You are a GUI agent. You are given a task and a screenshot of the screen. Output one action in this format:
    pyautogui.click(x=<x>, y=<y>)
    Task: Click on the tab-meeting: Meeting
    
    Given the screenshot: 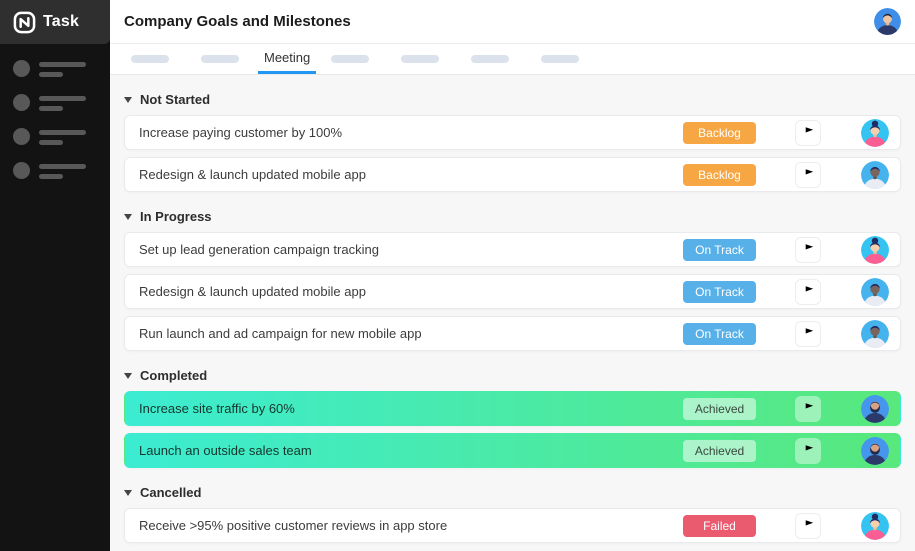 What is the action you would take?
    pyautogui.click(x=287, y=59)
    